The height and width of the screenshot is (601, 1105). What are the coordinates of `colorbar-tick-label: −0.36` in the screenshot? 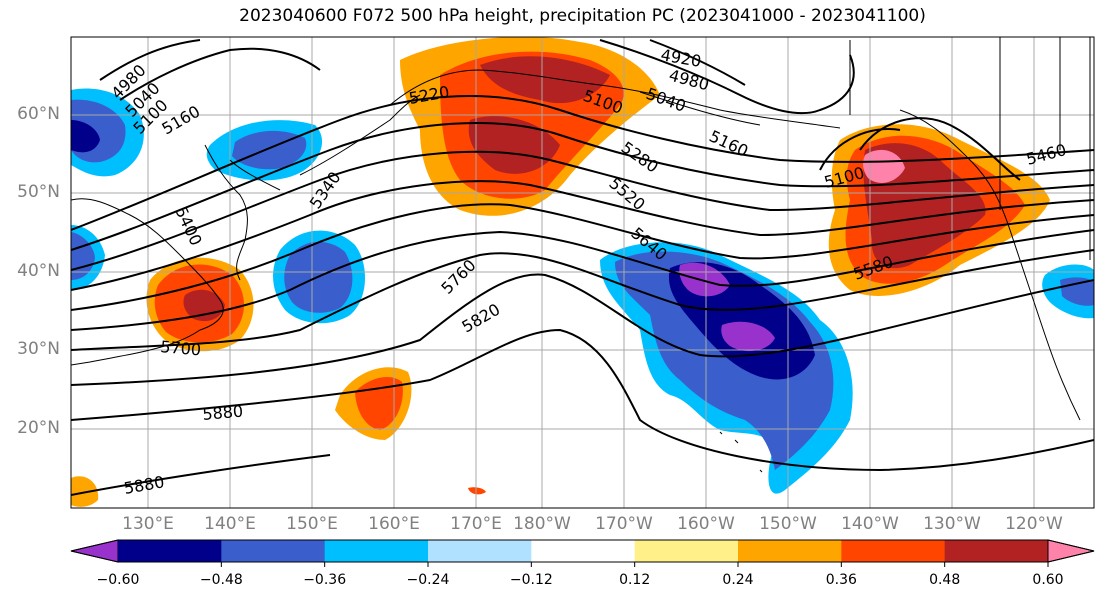 It's located at (325, 580).